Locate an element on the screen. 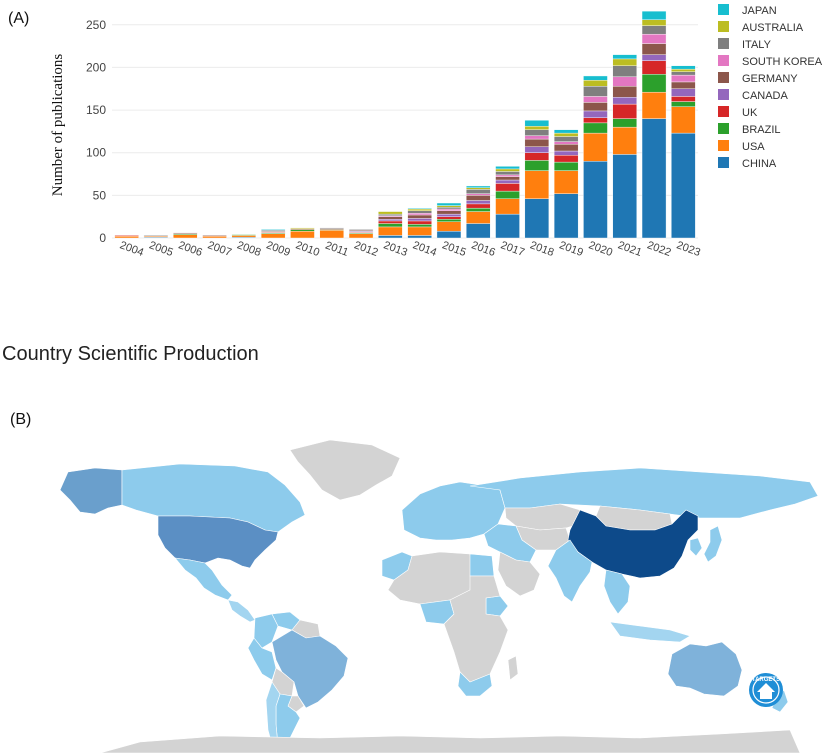  x-tick-label: 2018 is located at coordinates (541, 249).